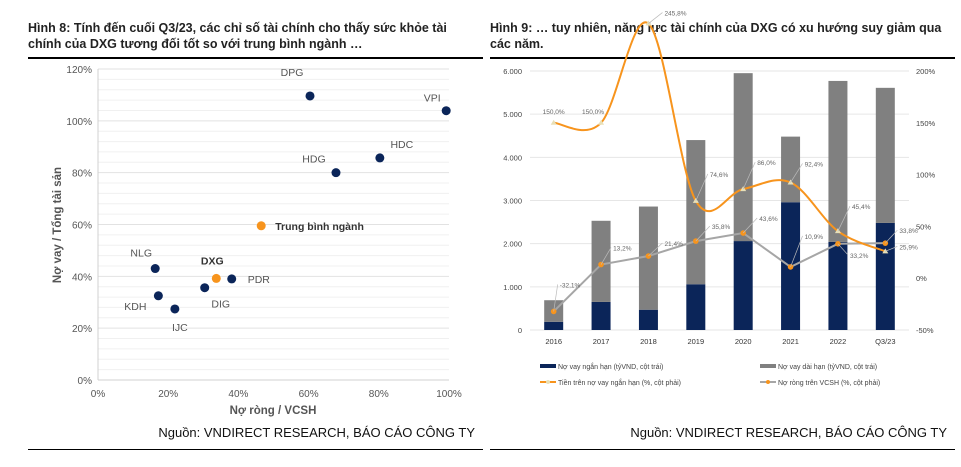 Image resolution: width=961 pixels, height=467 pixels. Describe the element at coordinates (232, 279) in the screenshot. I see `scatter-point-pdr` at that location.